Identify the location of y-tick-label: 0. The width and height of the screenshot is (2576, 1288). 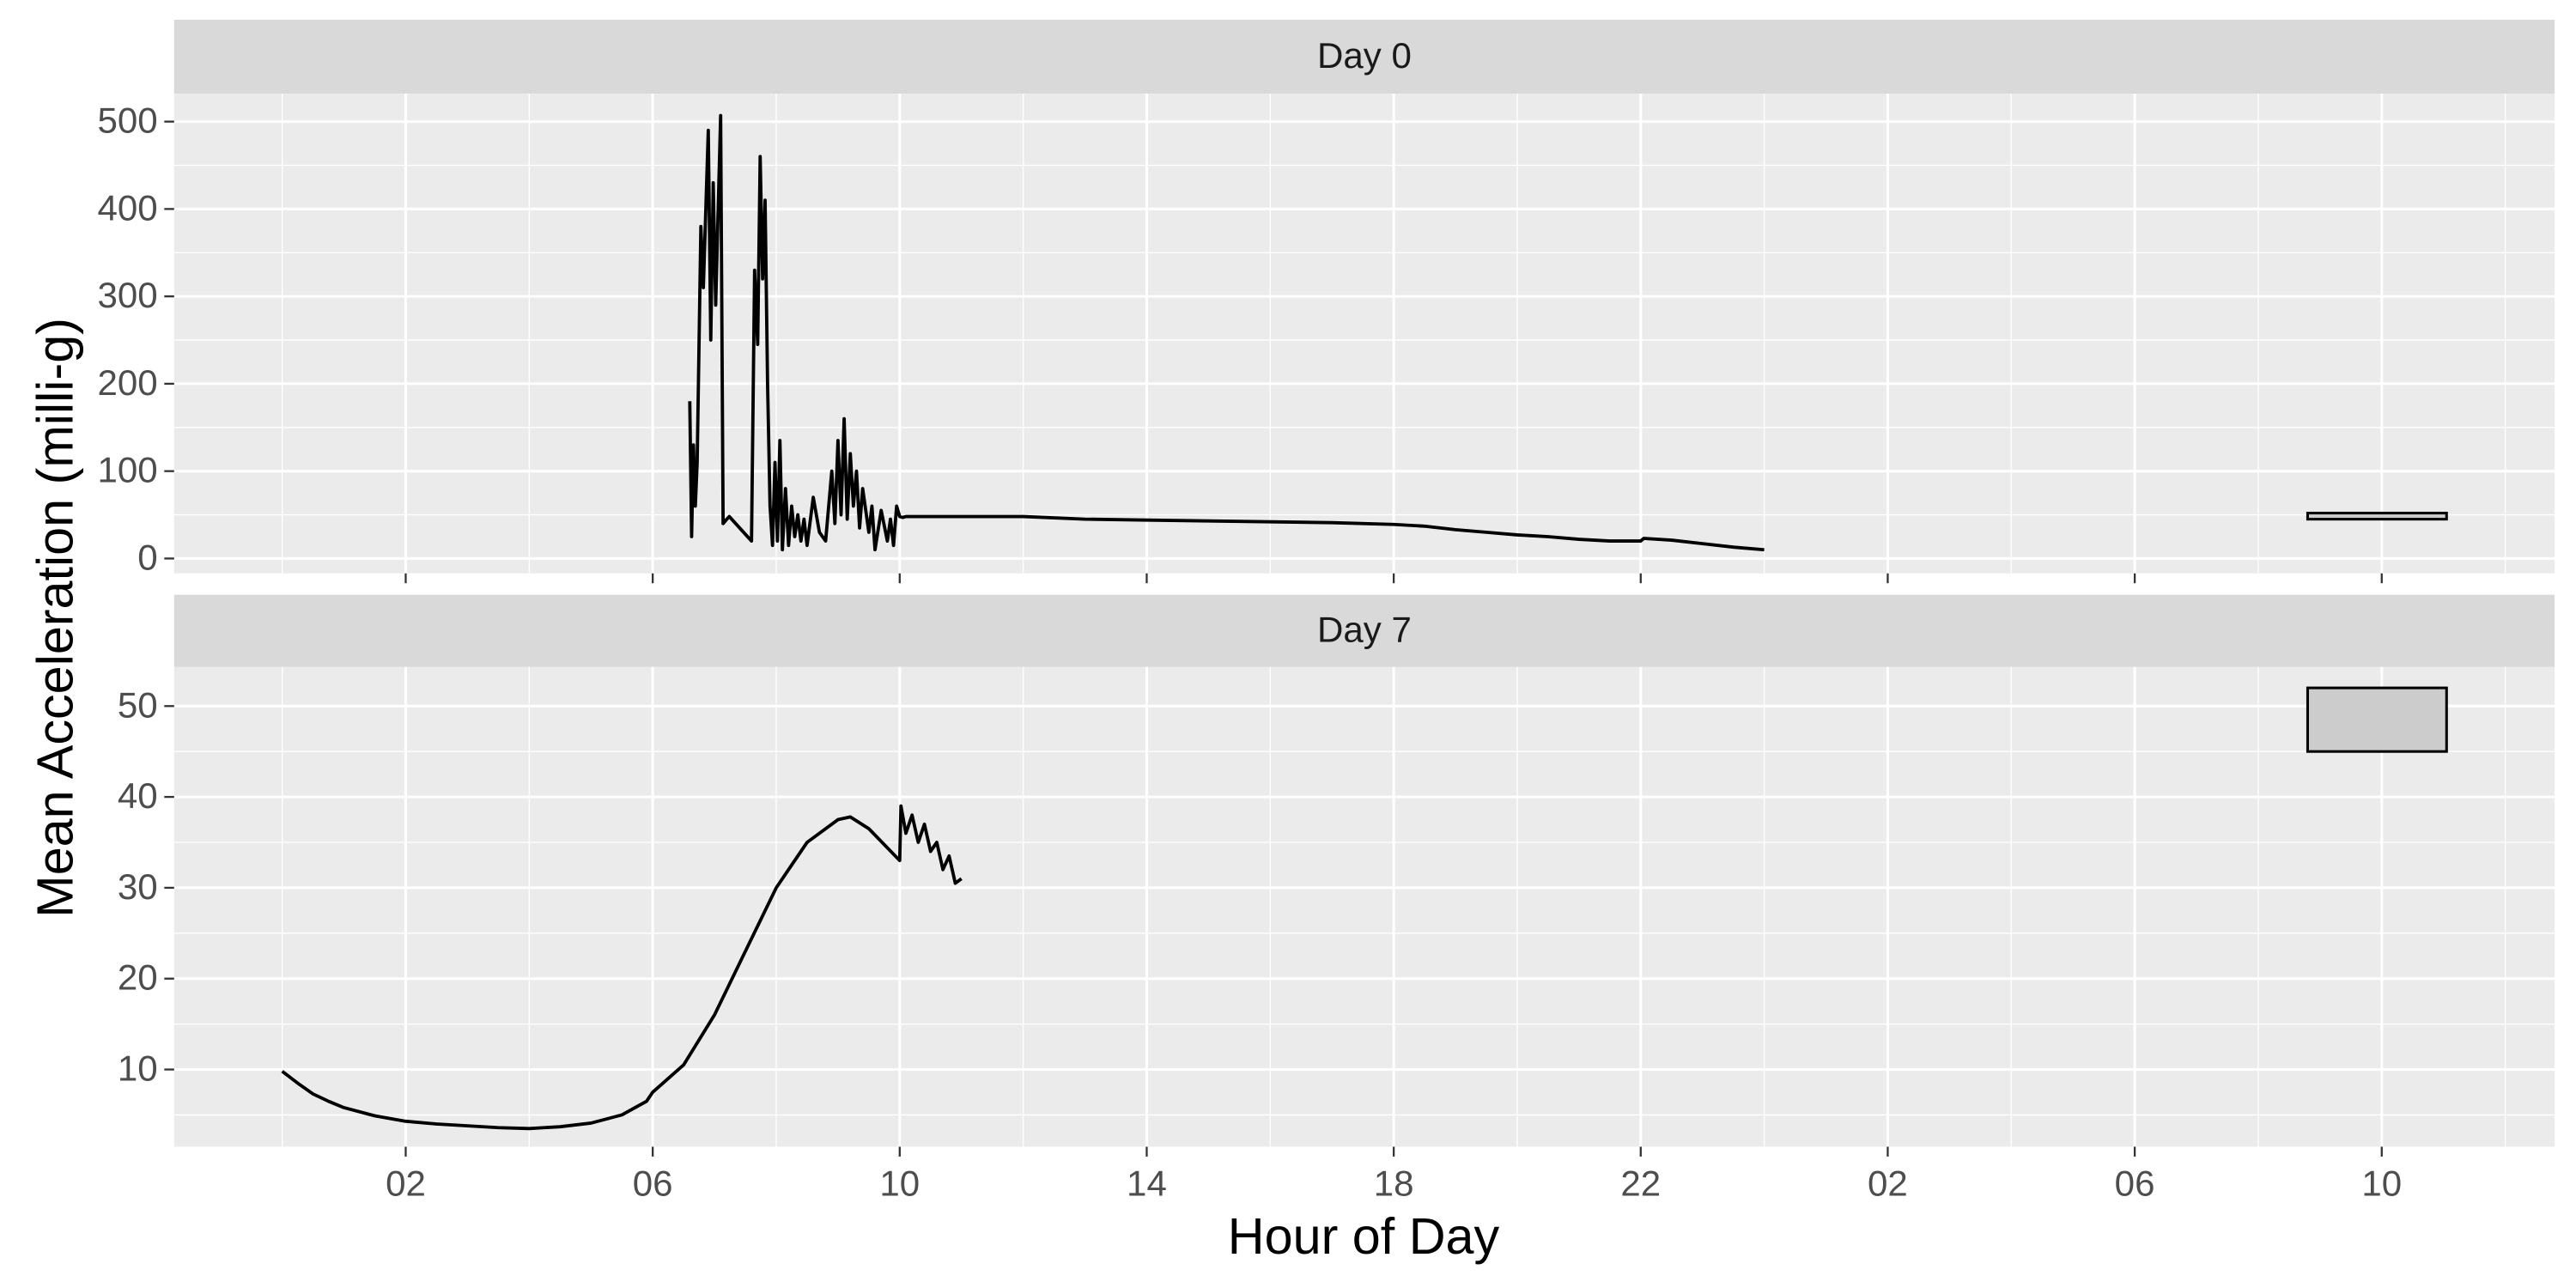
(147, 557).